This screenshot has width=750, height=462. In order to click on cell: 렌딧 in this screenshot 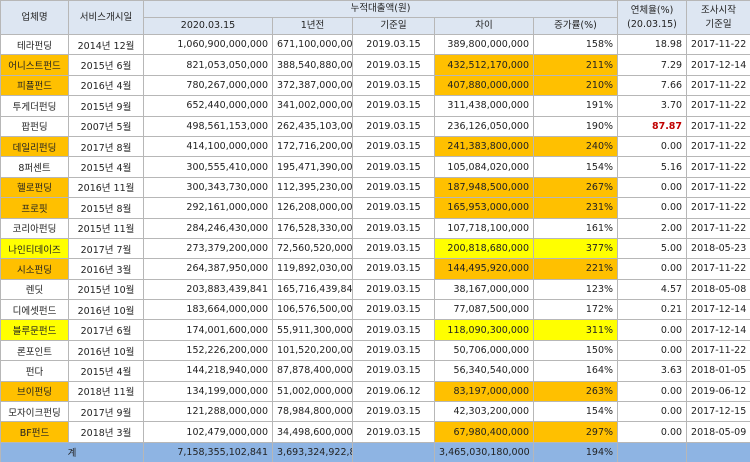, I will do `click(34, 289)`.